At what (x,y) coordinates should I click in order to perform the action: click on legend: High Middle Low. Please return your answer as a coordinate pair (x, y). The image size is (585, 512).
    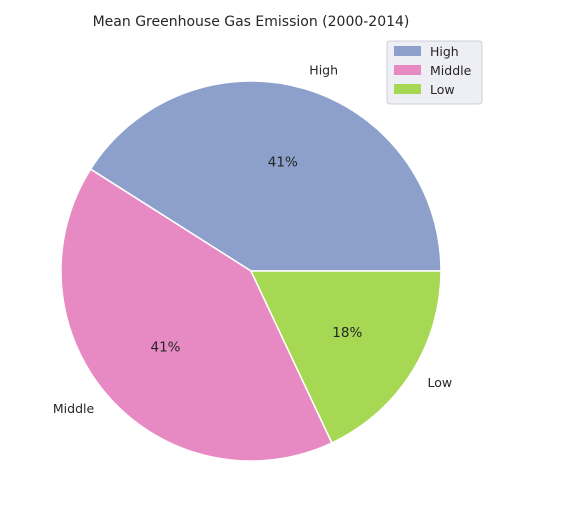
    Looking at the image, I should click on (434, 72).